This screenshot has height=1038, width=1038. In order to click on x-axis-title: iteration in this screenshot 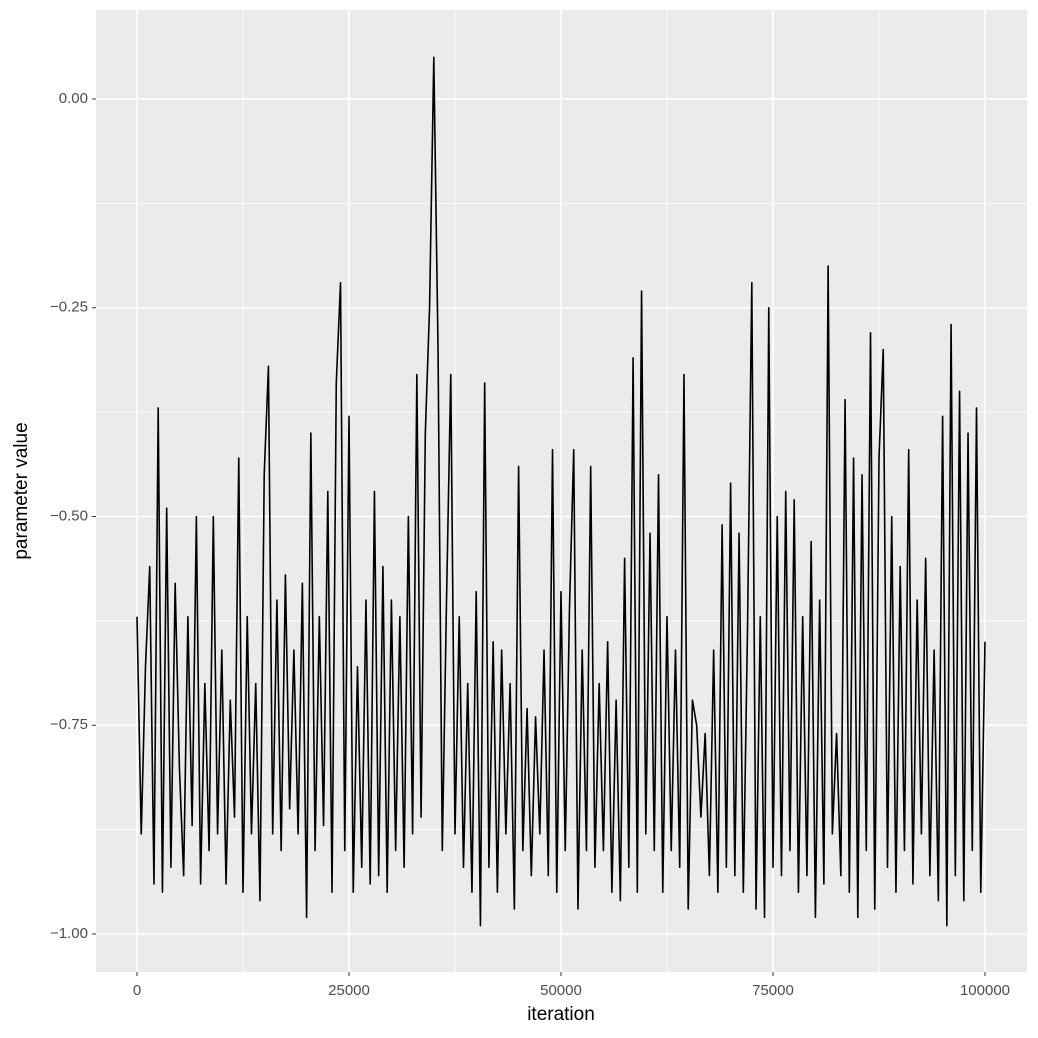, I will do `click(561, 1014)`.